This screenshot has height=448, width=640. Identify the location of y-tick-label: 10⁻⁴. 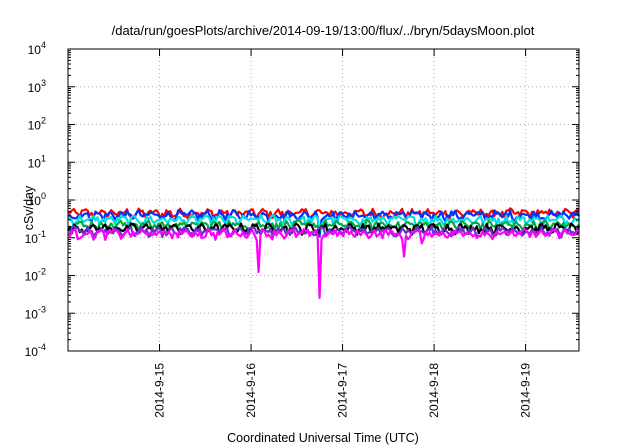
(35, 350).